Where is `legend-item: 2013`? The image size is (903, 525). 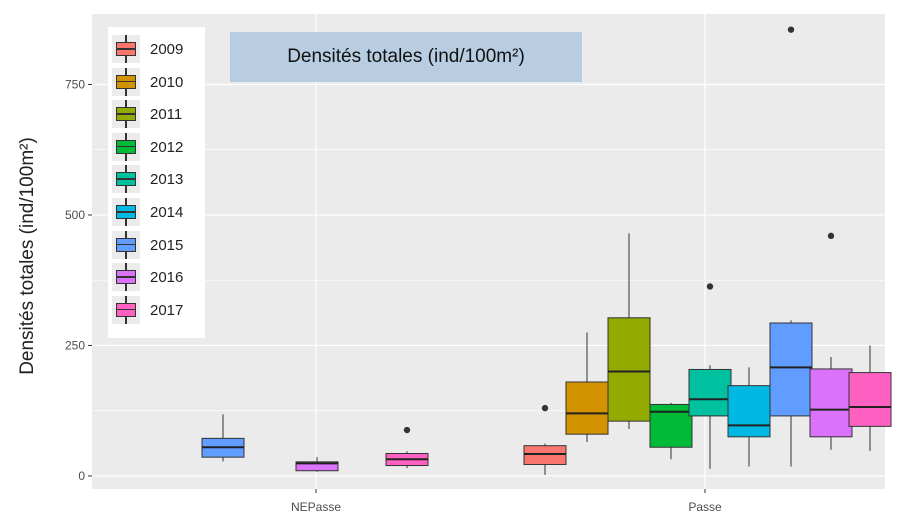
legend-item: 2013 is located at coordinates (156, 179).